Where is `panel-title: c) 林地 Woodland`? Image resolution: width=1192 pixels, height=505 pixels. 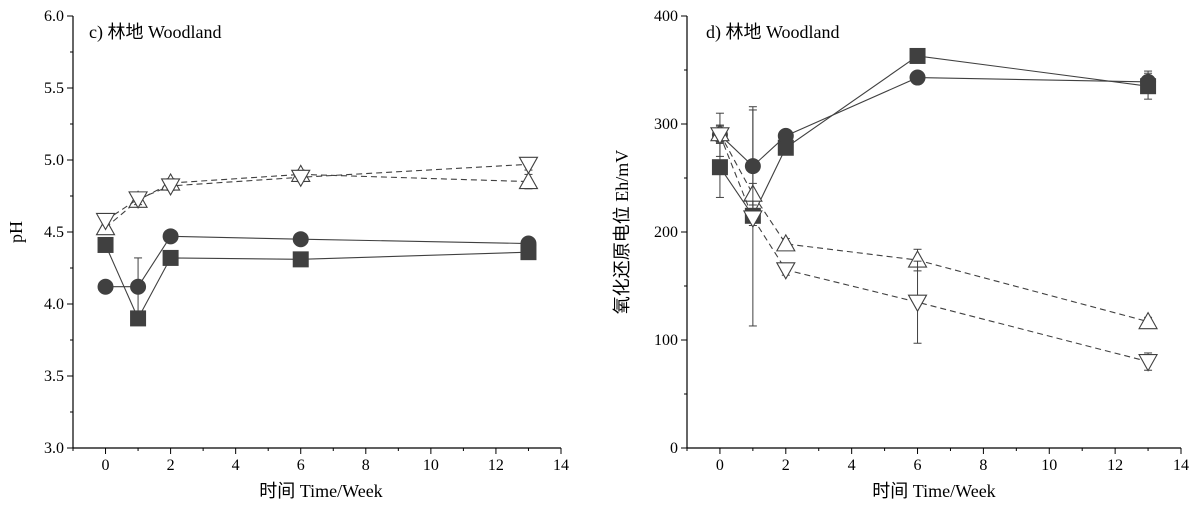
panel-title: c) 林地 Woodland is located at coordinates (155, 32).